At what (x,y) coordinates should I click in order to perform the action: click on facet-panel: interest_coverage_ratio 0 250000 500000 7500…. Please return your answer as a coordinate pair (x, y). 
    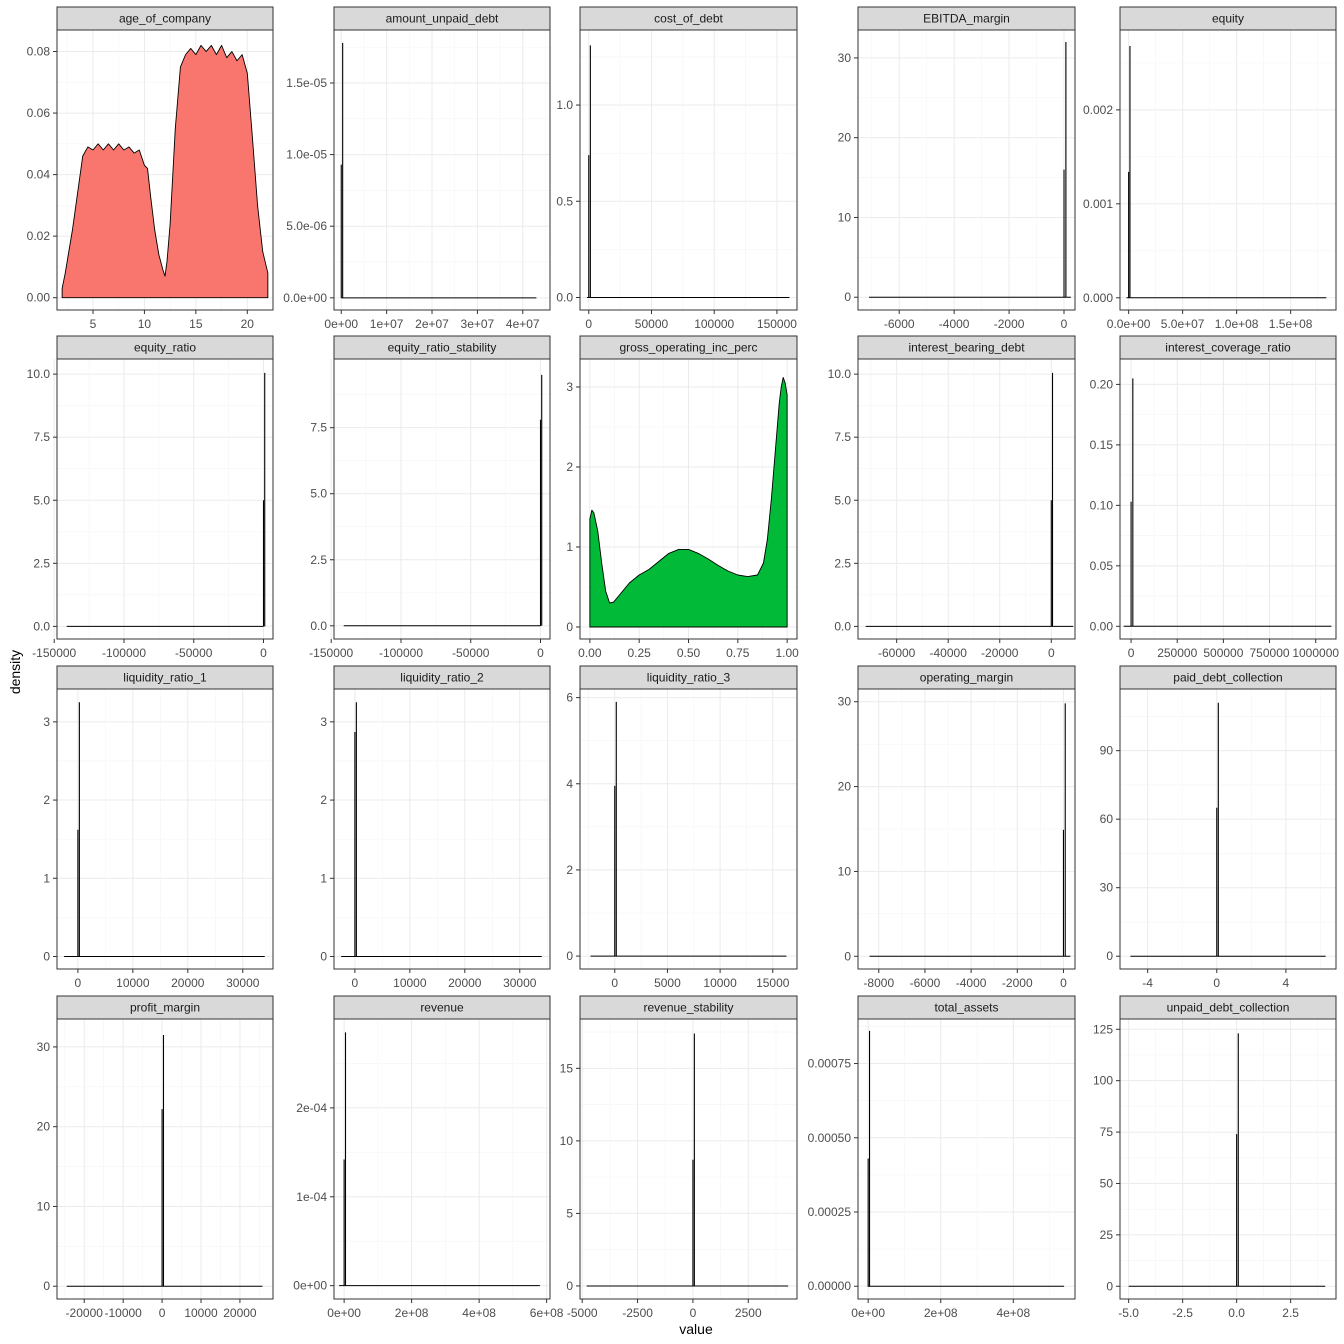
    Looking at the image, I should click on (1214, 497).